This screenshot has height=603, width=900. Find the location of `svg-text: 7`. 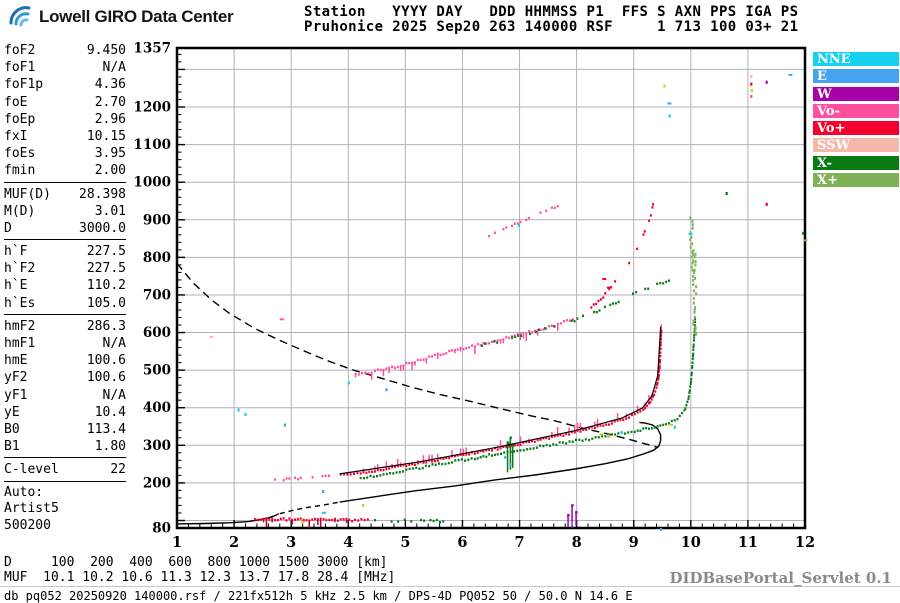

svg-text: 7 is located at coordinates (519, 542).